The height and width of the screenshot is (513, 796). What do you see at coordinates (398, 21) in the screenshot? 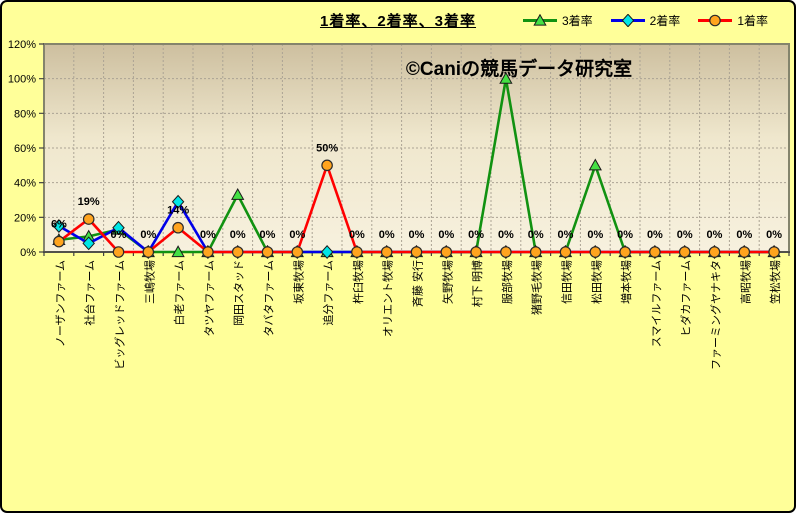
I see `chart-title: 1着率、2着率、3着率` at bounding box center [398, 21].